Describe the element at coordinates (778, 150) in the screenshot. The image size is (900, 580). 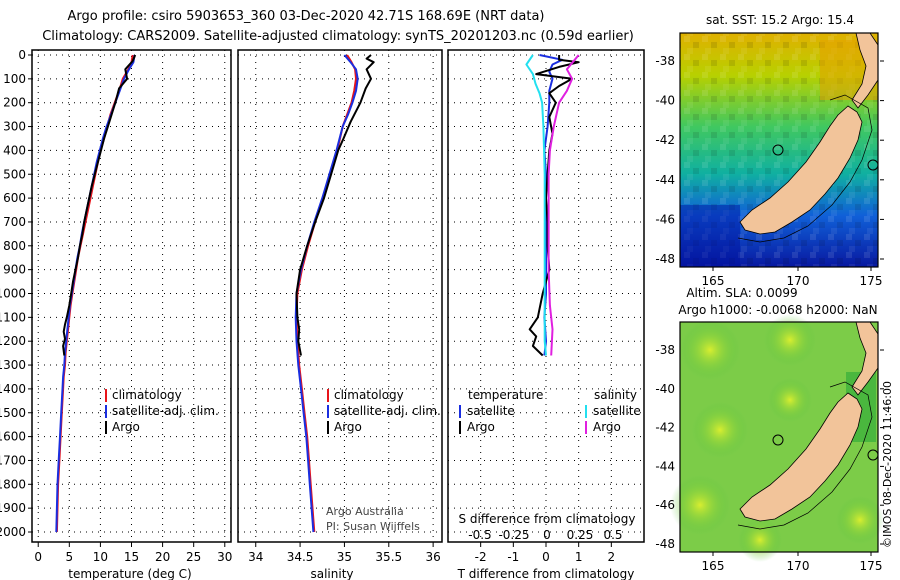
I see `sst-argo-position-marker` at that location.